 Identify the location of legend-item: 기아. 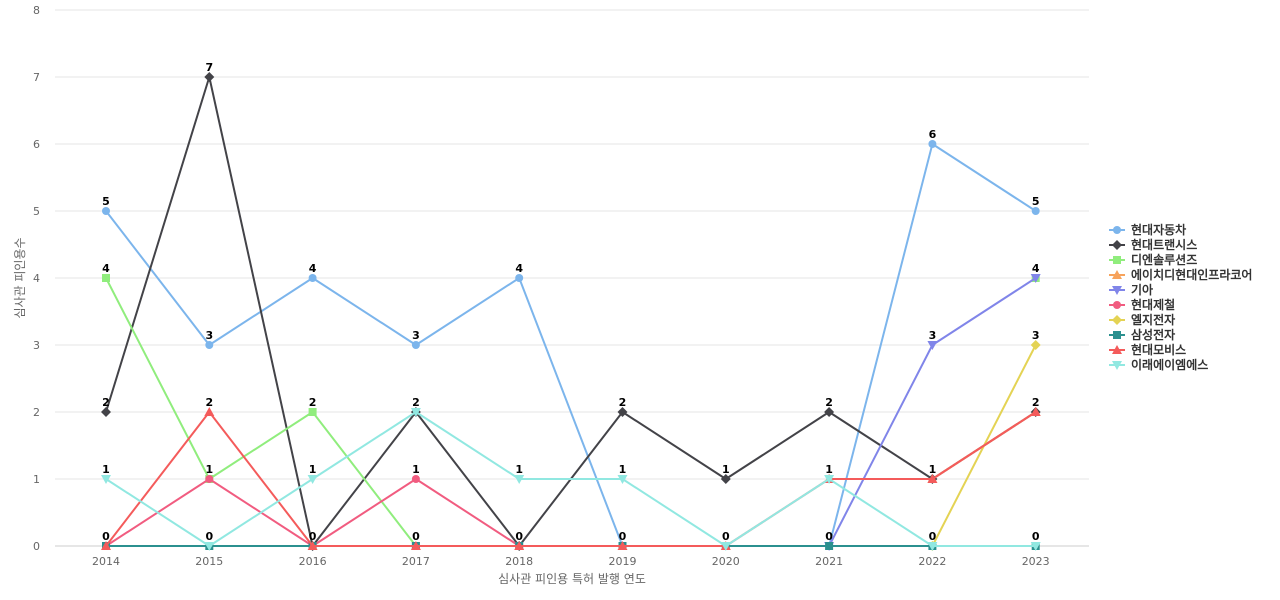
(1131, 289).